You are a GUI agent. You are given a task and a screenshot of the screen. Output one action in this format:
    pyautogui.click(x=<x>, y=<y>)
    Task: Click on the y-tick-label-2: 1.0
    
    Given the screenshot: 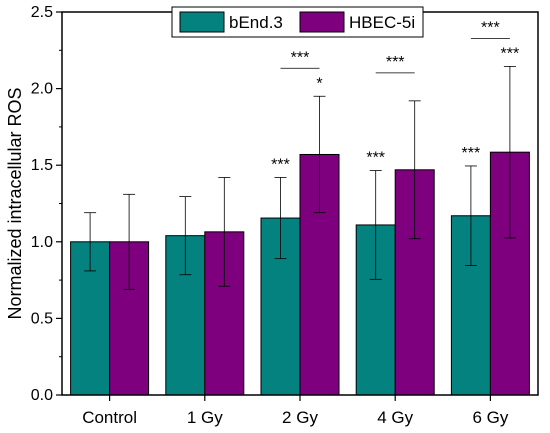 What is the action you would take?
    pyautogui.click(x=42, y=242)
    